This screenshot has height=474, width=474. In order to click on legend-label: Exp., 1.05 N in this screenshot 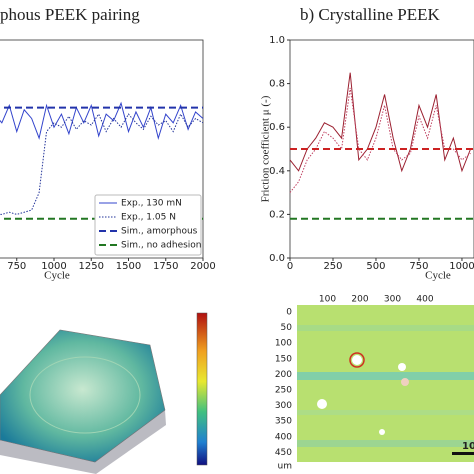, I will do `click(148, 218)`.